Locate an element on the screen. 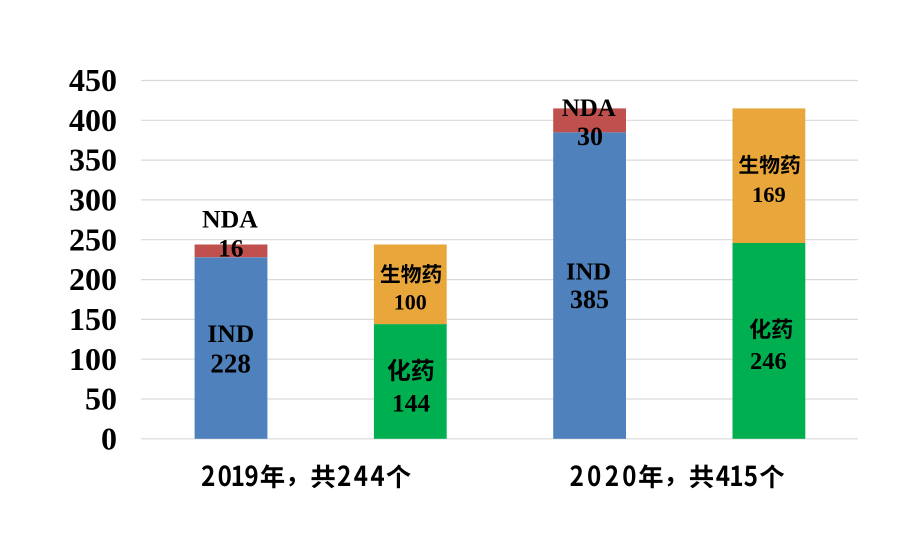  svg-text: 400 is located at coordinates (93, 120).